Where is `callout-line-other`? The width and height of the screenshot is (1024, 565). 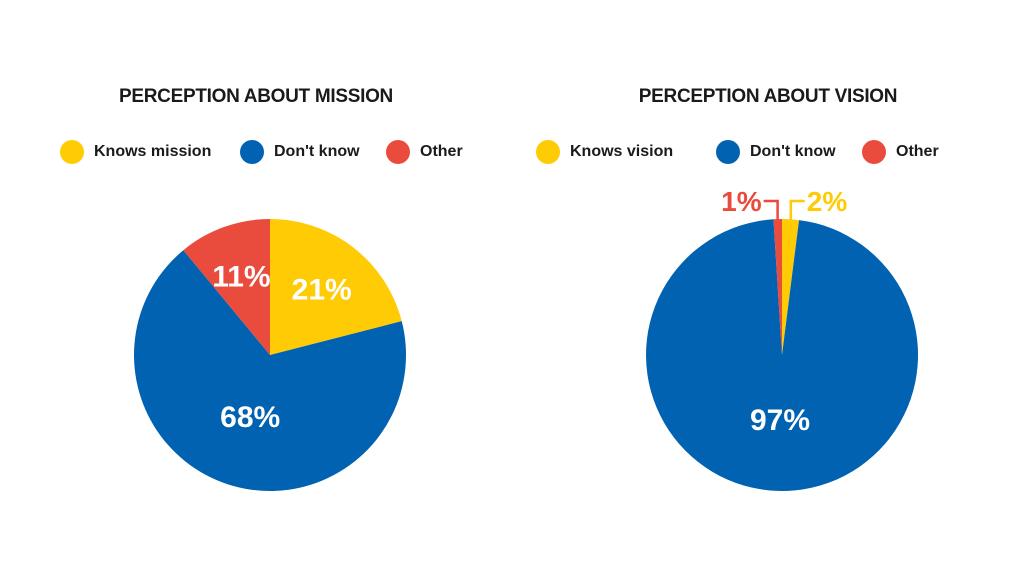
callout-line-other is located at coordinates (771, 210).